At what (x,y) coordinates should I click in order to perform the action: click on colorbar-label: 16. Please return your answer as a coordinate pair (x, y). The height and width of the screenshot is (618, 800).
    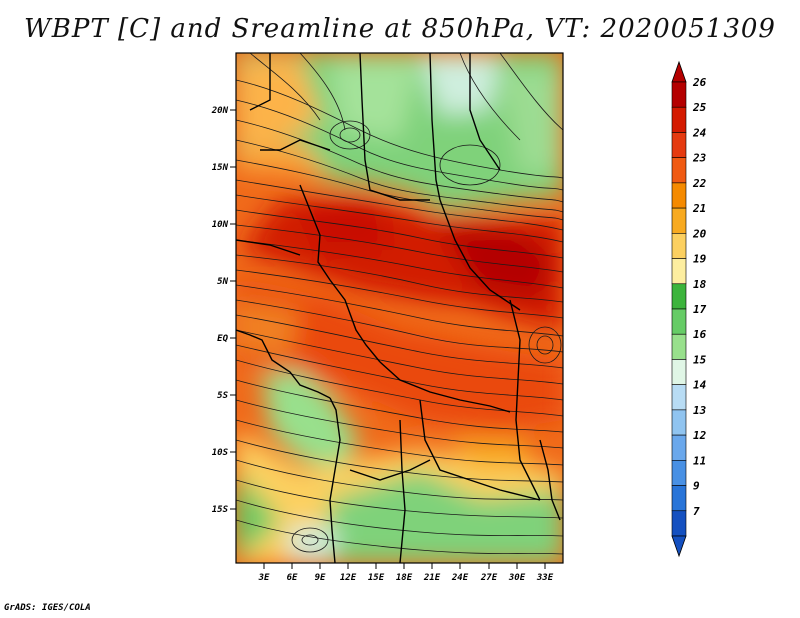
    Looking at the image, I should click on (700, 334).